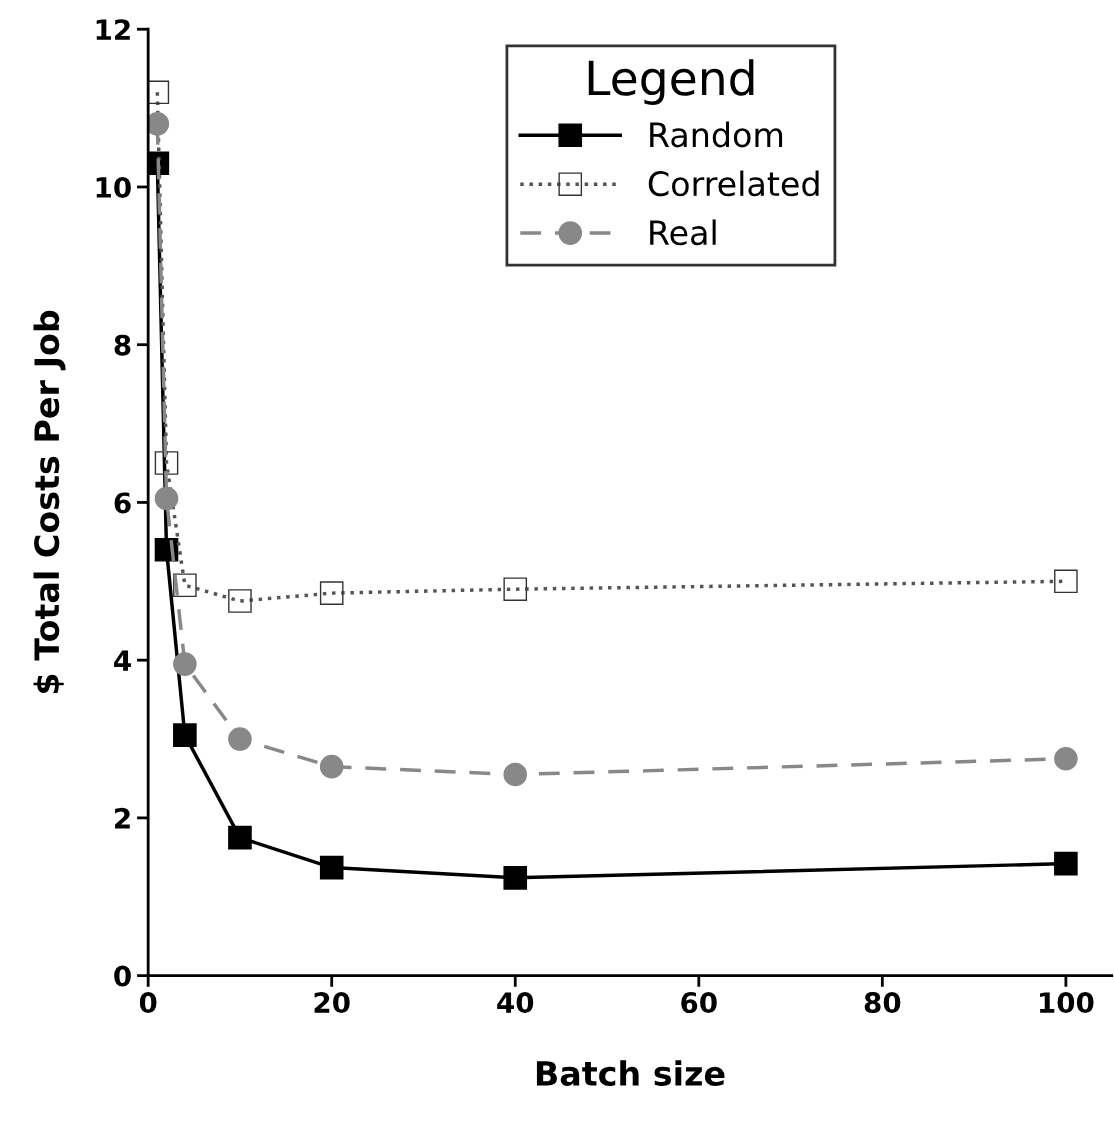  Describe the element at coordinates (49, 501) in the screenshot. I see `y-axis-title: $ Total Costs Per Job` at that location.